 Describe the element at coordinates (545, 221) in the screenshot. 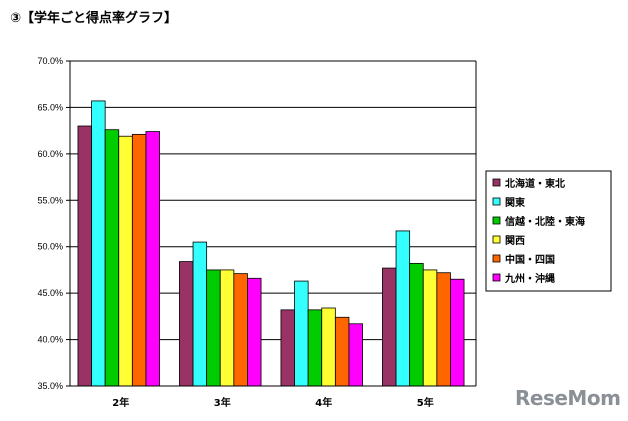

I see `legend-label: 信越・北陸・東海` at that location.